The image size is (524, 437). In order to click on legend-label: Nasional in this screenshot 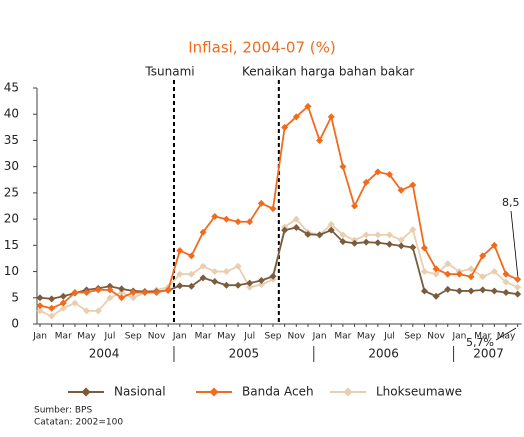, I will do `click(140, 392)`.